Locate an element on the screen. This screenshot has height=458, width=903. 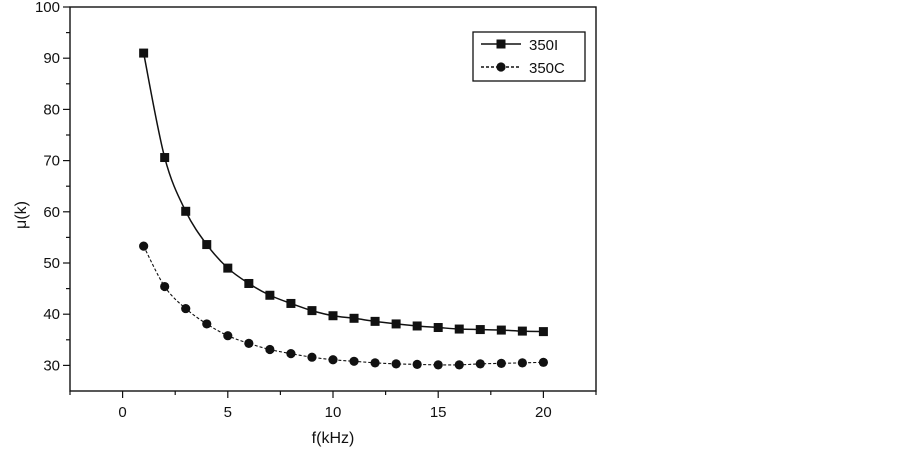
legend-label-350C: 350C is located at coordinates (547, 68).